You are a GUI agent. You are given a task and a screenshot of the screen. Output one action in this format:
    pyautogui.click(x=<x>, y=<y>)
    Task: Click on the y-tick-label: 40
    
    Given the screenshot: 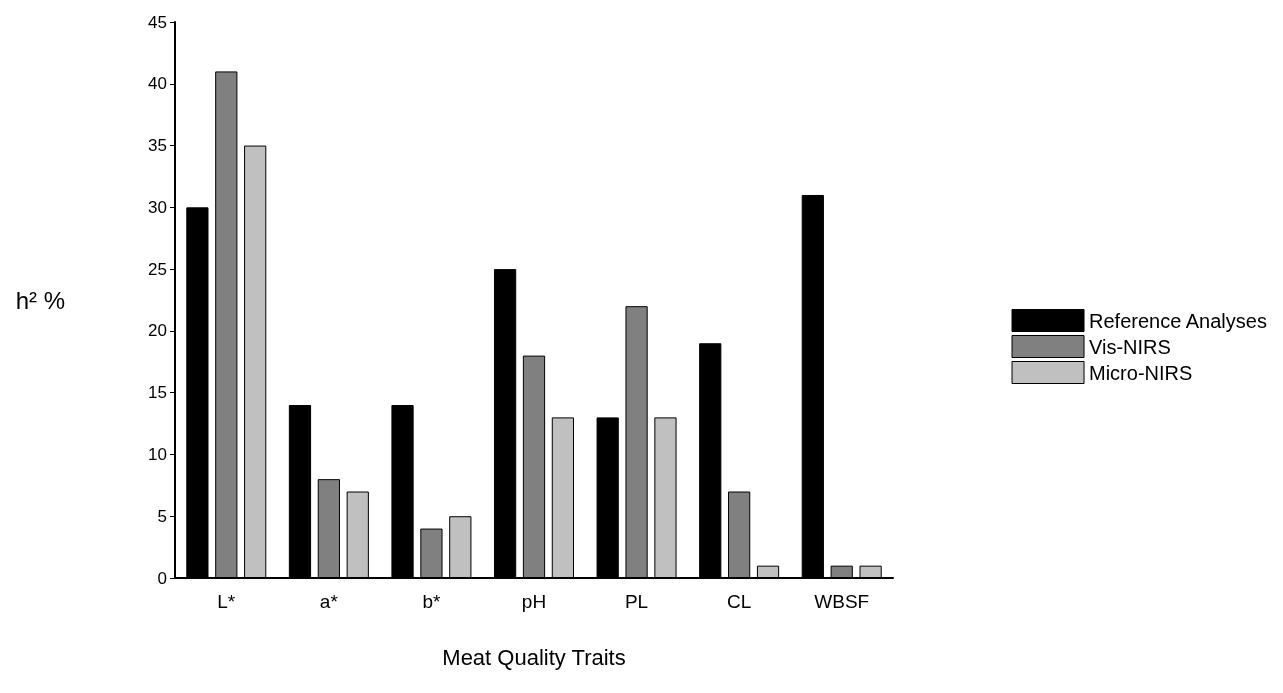 What is the action you would take?
    pyautogui.click(x=157, y=84)
    